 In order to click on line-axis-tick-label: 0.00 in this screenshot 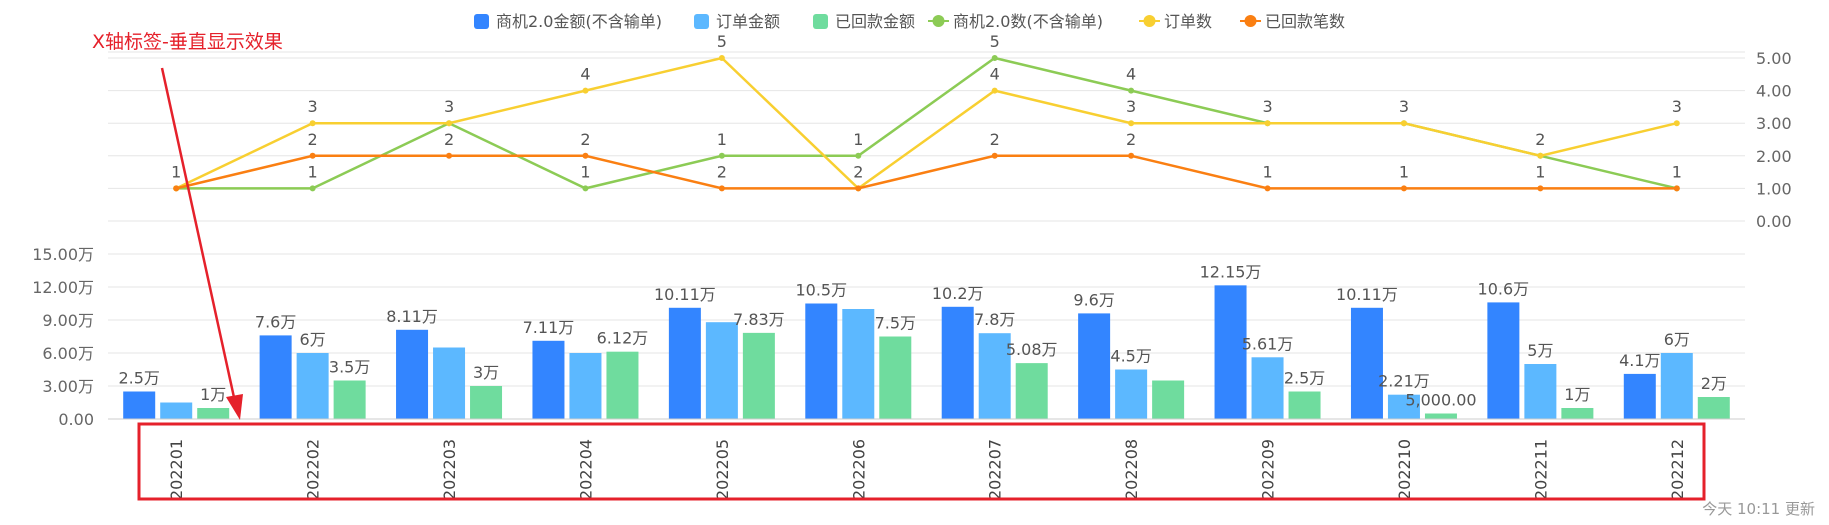, I will do `click(1774, 221)`.